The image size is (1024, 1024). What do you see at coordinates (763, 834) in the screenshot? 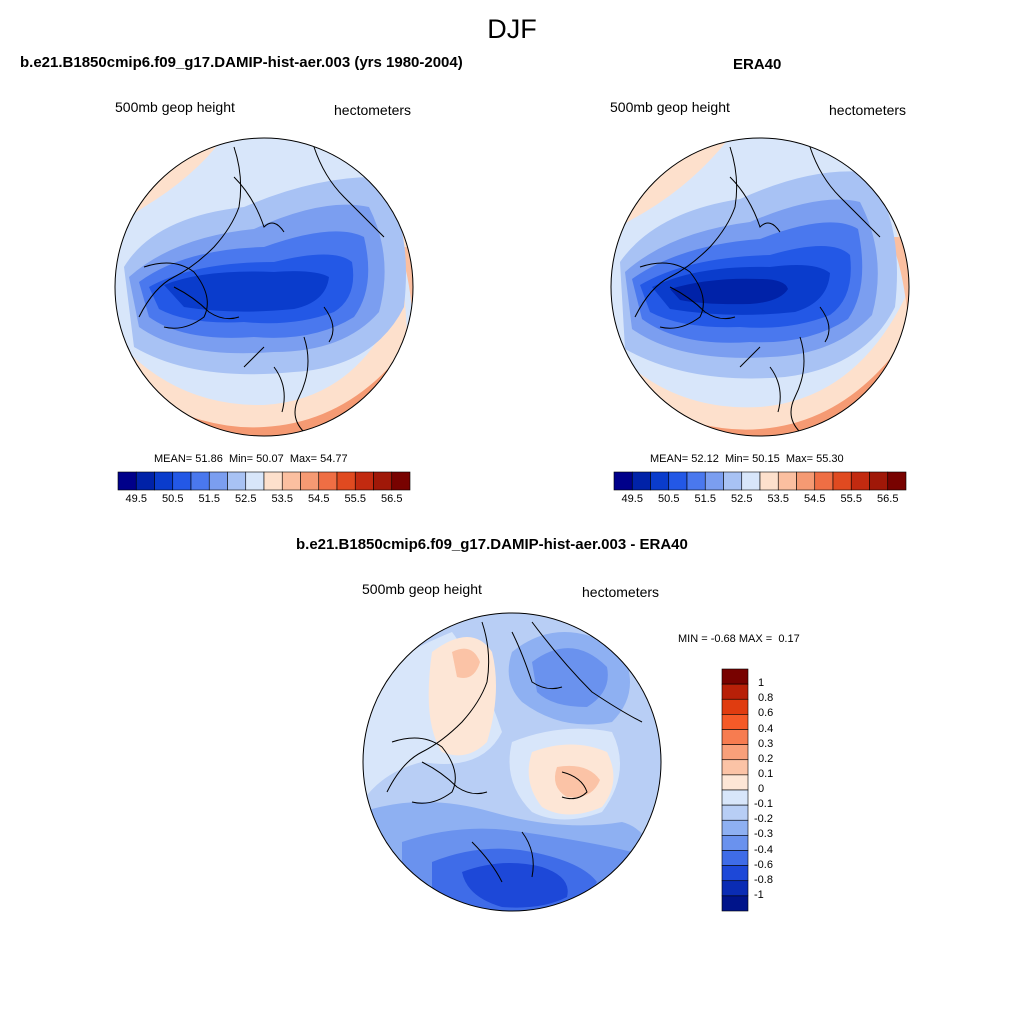
I see `colorbar-tick-label: -0.3` at bounding box center [763, 834].